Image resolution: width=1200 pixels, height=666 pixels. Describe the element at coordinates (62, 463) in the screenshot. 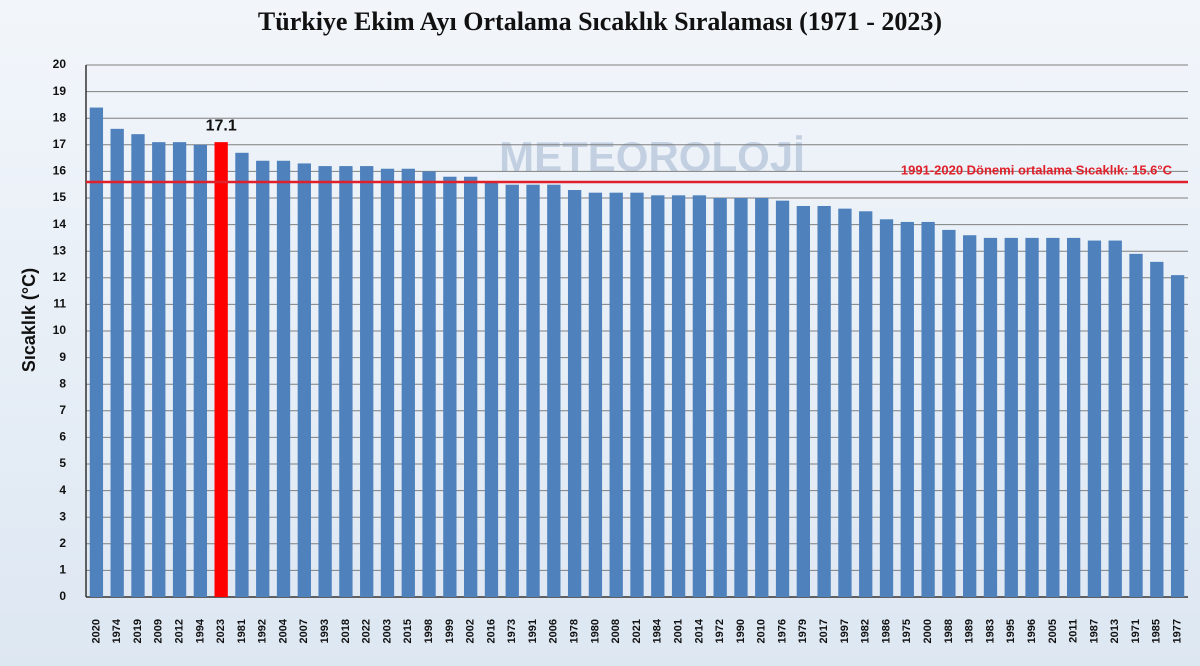

I see `y-tick-label: 5` at that location.